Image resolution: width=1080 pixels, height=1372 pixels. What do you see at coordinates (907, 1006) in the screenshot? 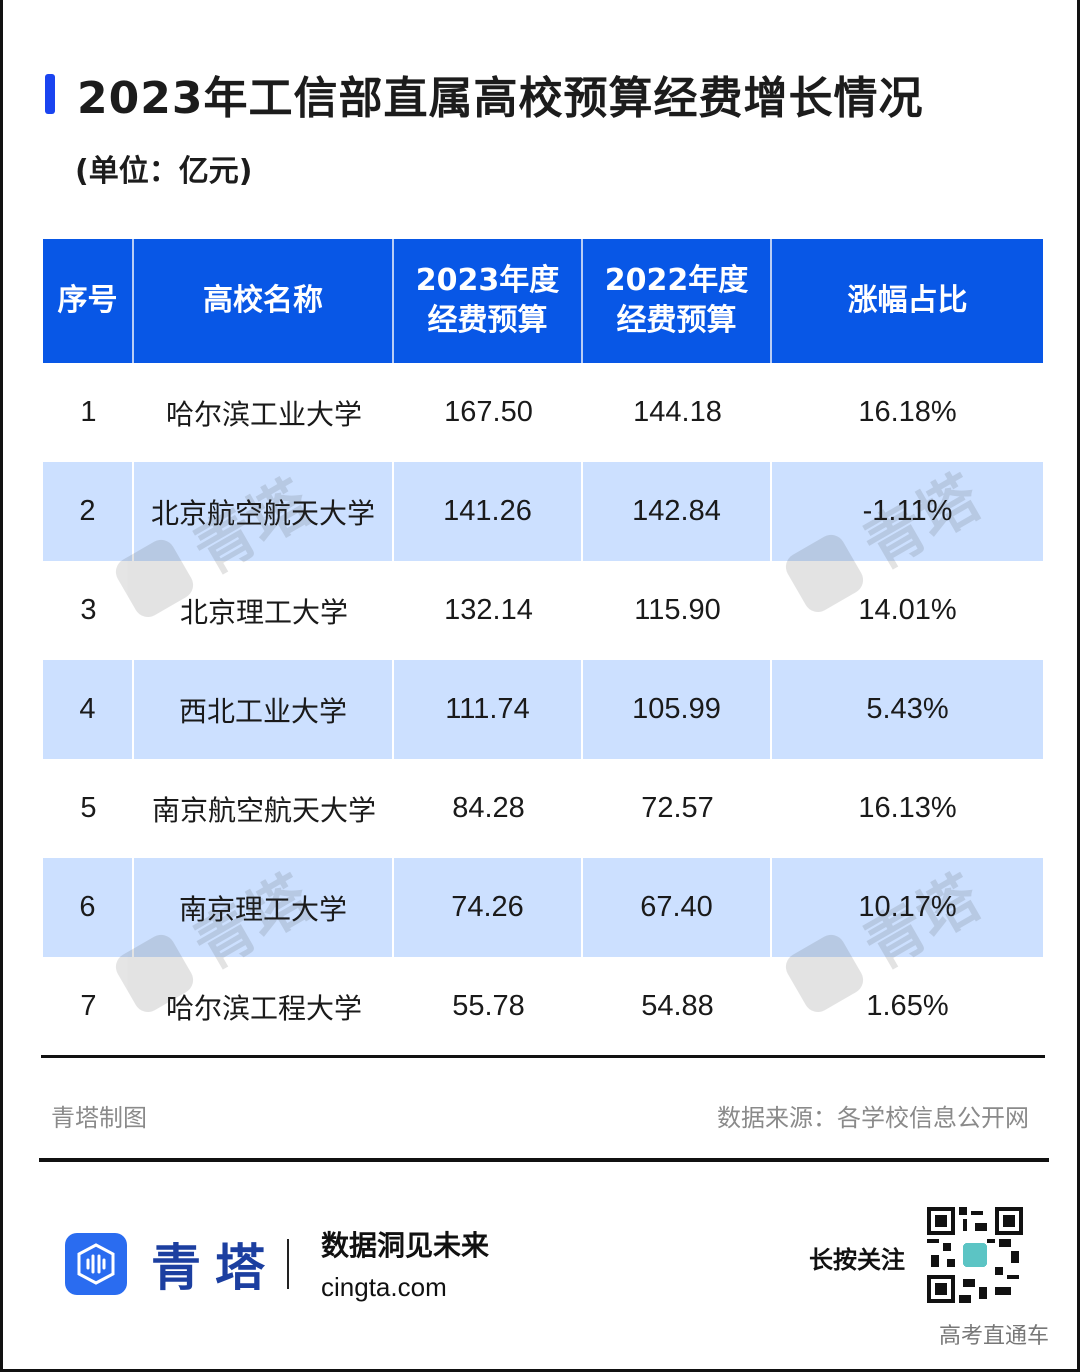
I see `cell-growth: 1.65%` at bounding box center [907, 1006].